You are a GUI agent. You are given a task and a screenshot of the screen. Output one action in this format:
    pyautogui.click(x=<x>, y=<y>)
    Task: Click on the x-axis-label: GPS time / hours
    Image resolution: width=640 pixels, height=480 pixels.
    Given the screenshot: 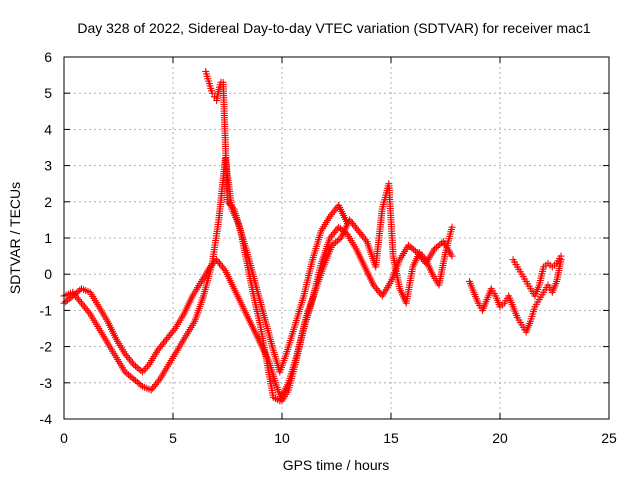 What is the action you would take?
    pyautogui.click(x=336, y=465)
    